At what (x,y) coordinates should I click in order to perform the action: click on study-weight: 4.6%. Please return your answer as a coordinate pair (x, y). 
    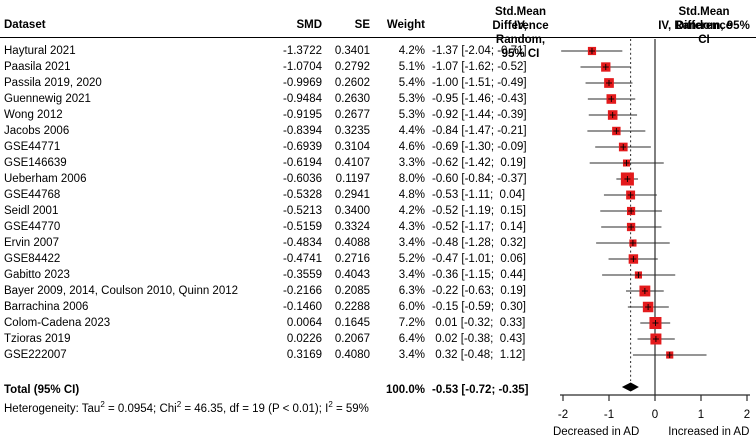
    Looking at the image, I should click on (411, 147).